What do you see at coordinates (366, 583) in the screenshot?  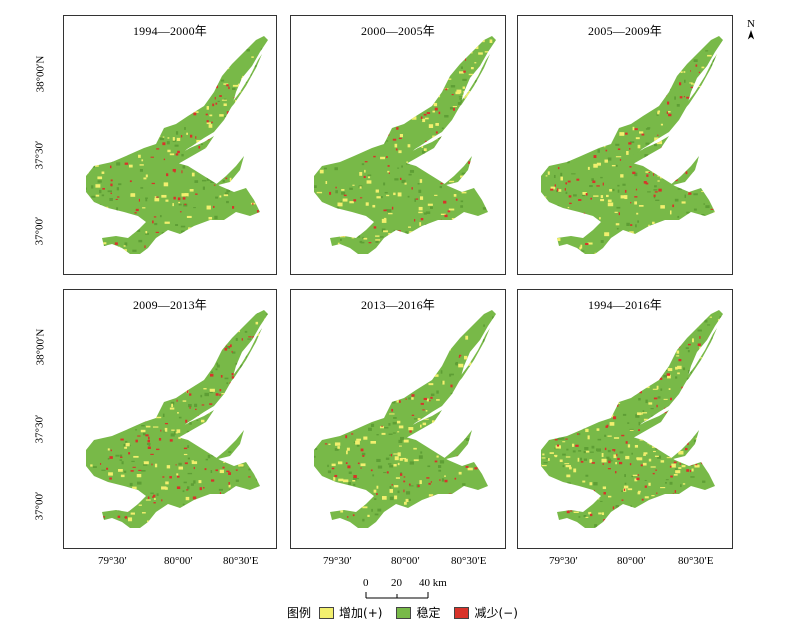 I see `scale-tick-0: 0` at bounding box center [366, 583].